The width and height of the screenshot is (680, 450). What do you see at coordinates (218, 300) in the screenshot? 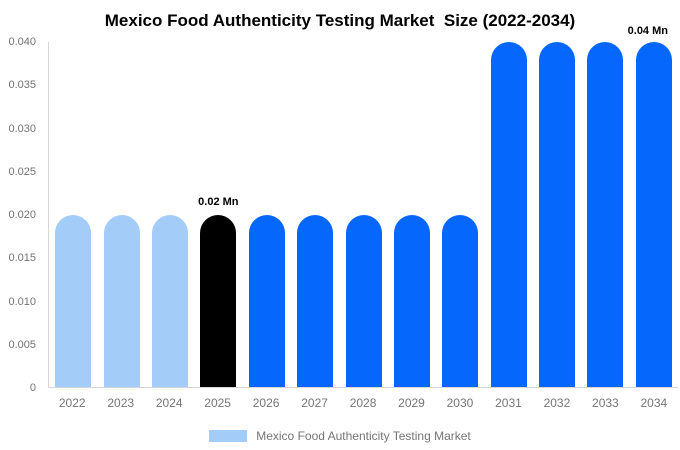
I see `bar-2025` at bounding box center [218, 300].